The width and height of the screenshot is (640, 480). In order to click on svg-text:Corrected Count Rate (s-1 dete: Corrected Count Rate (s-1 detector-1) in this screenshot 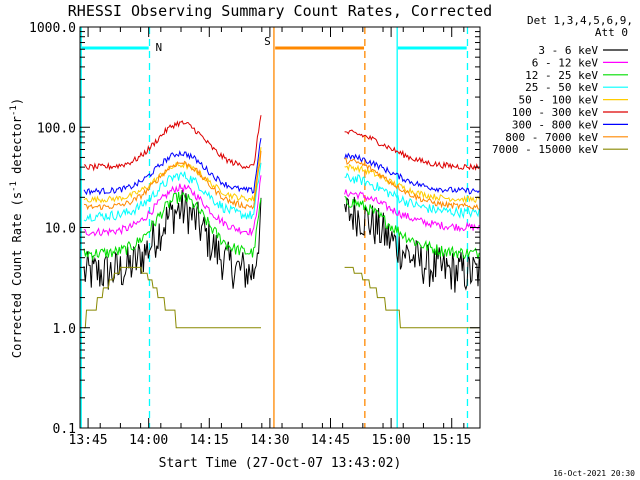, I will do `click(16, 228)`.